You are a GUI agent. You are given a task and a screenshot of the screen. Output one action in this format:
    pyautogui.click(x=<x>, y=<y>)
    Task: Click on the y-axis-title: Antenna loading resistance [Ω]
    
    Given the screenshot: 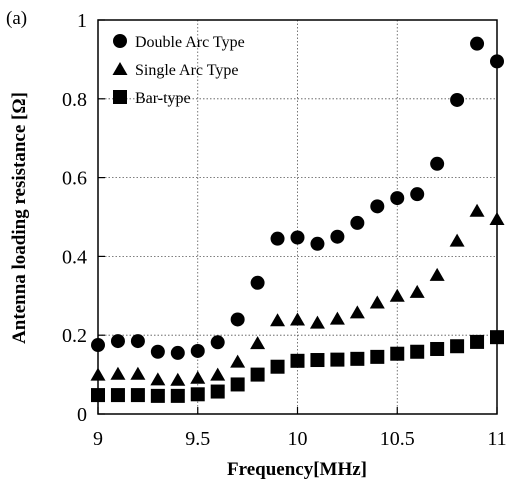 What is the action you would take?
    pyautogui.click(x=19, y=218)
    